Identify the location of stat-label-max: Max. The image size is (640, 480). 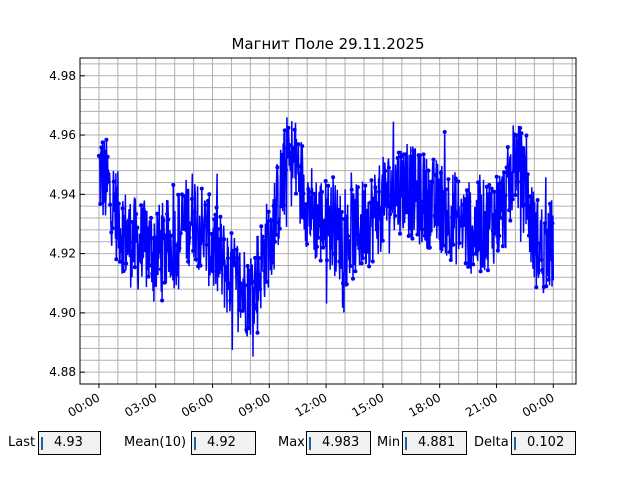
(291, 442).